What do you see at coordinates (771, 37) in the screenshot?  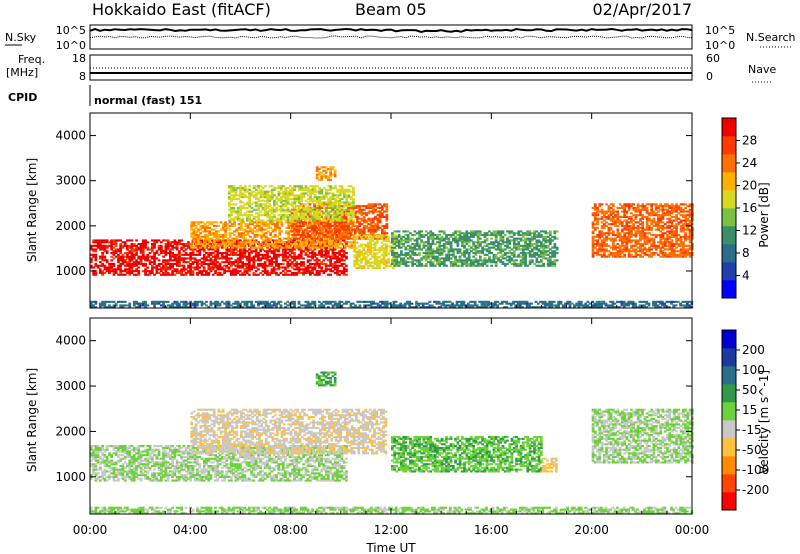 I see `nsearch-label: N.Search` at bounding box center [771, 37].